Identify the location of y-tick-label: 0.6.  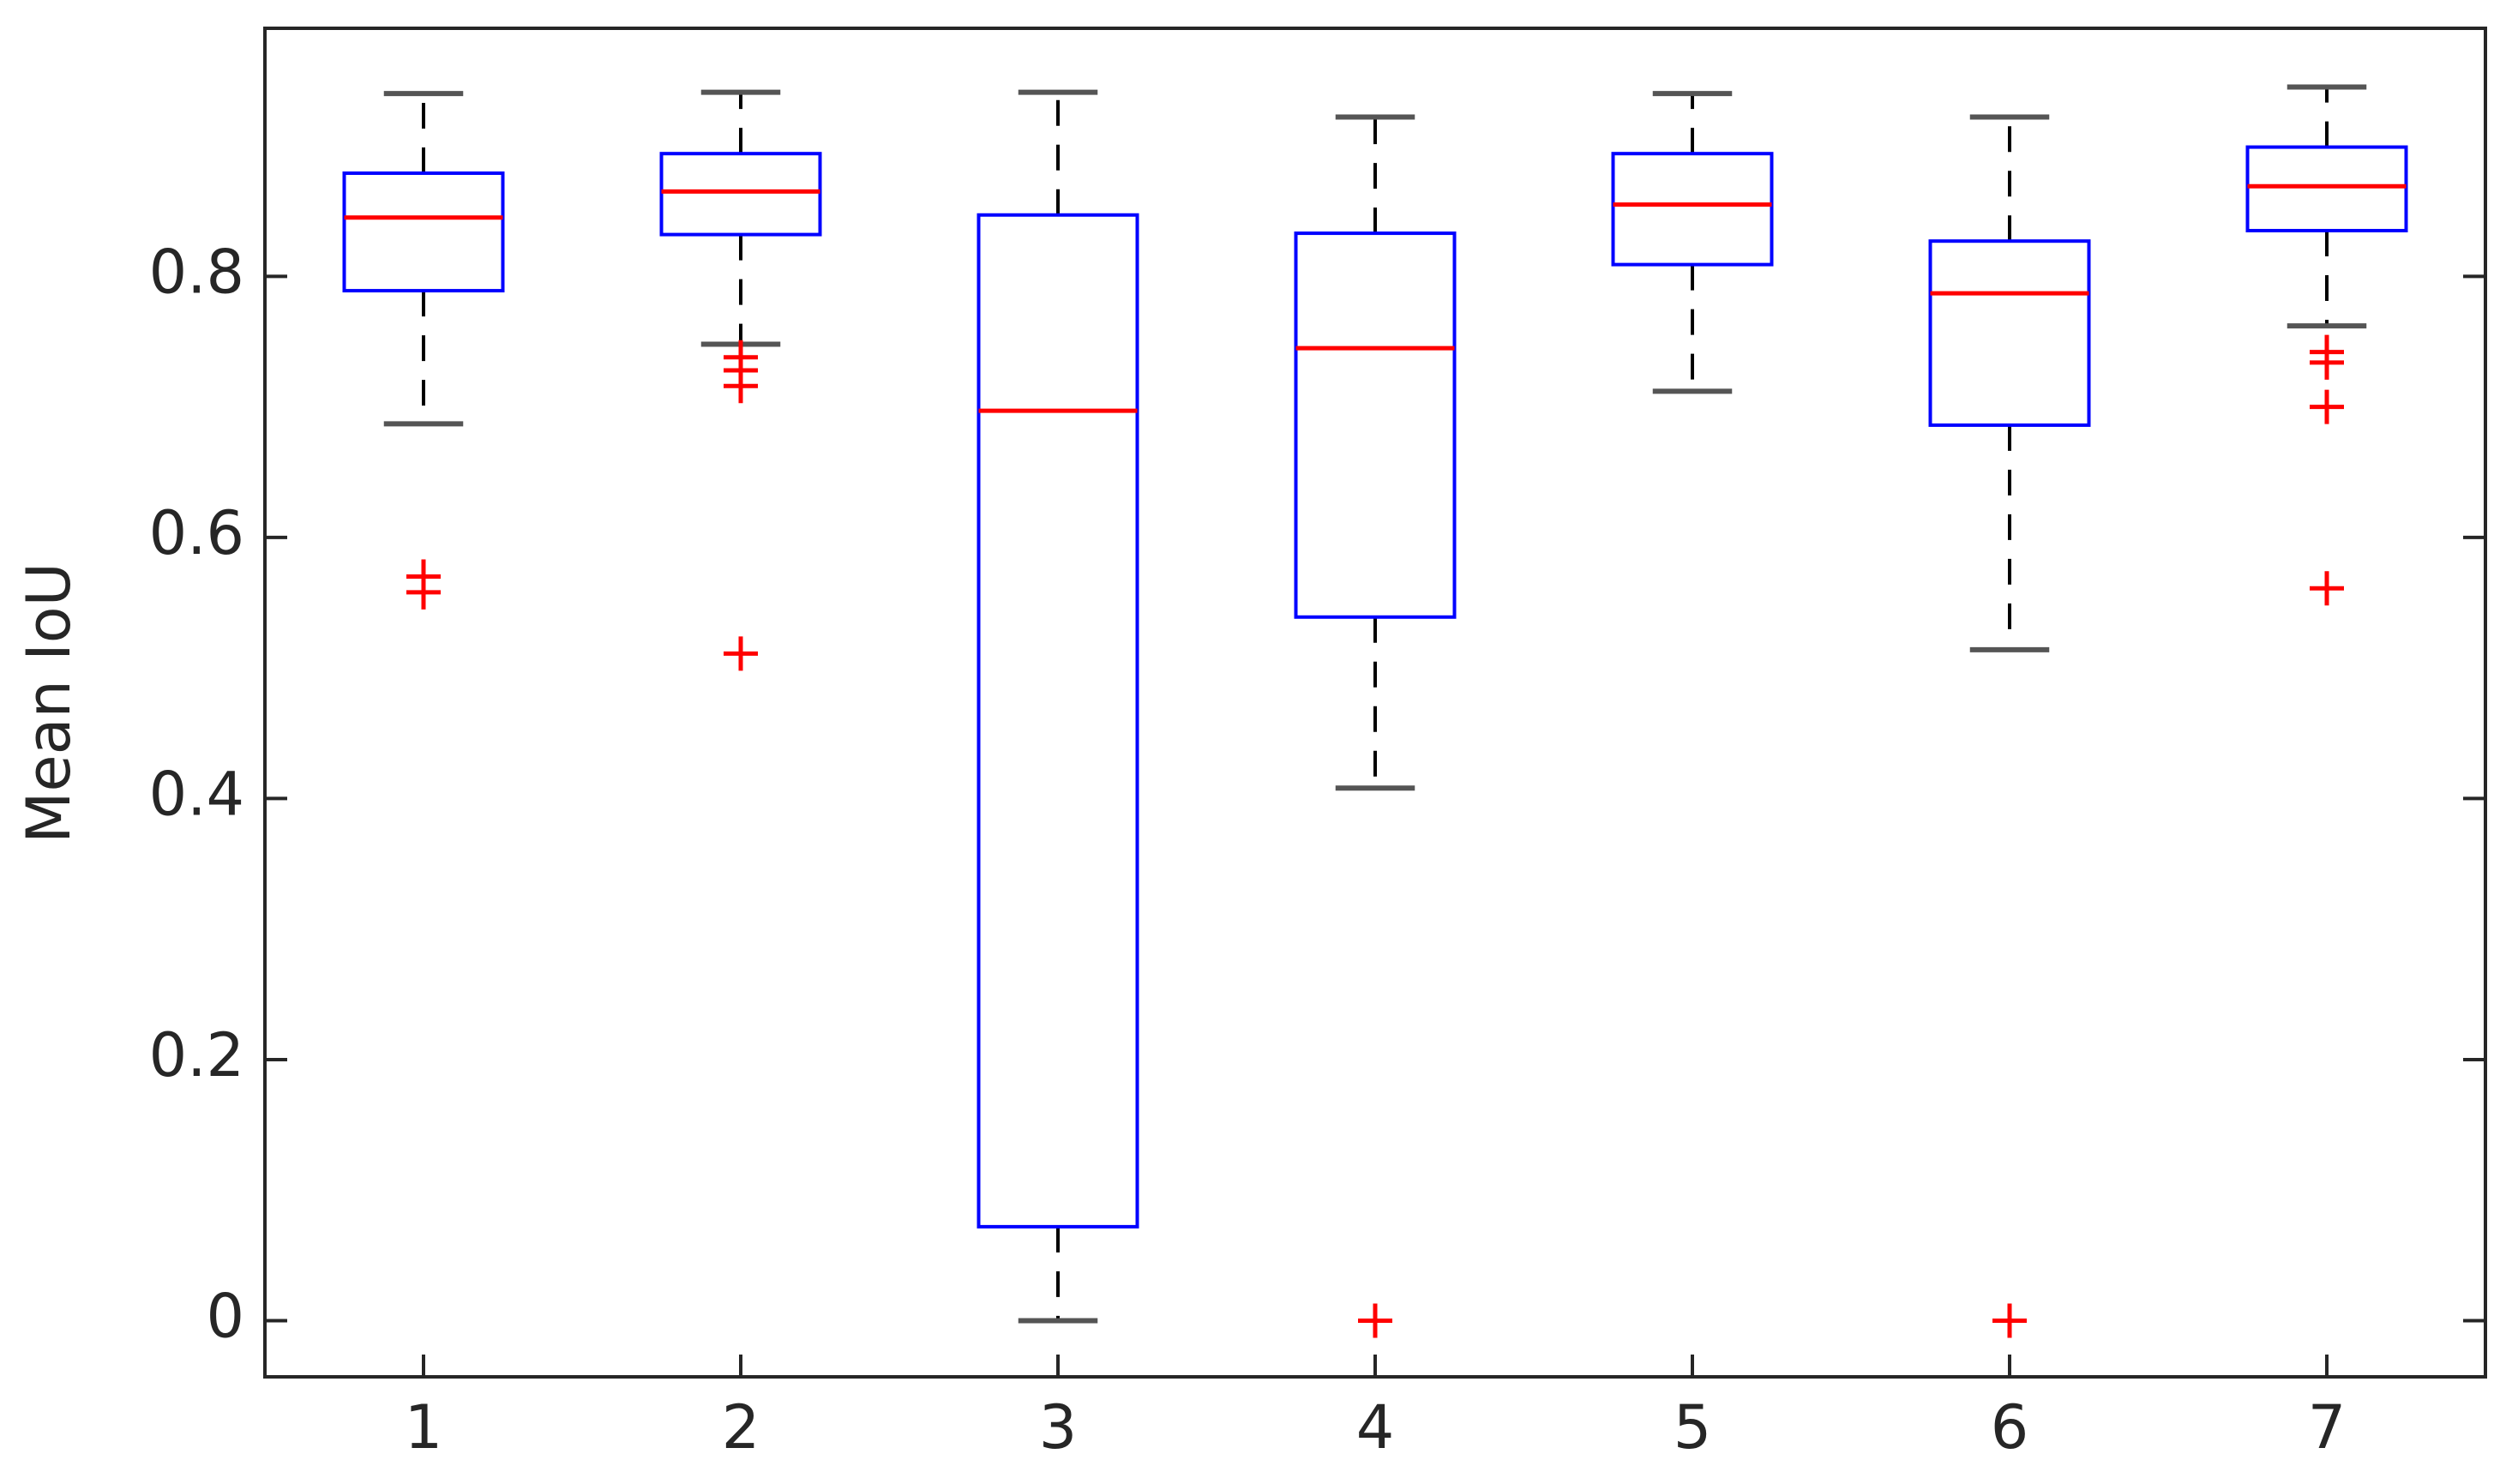
(196, 533).